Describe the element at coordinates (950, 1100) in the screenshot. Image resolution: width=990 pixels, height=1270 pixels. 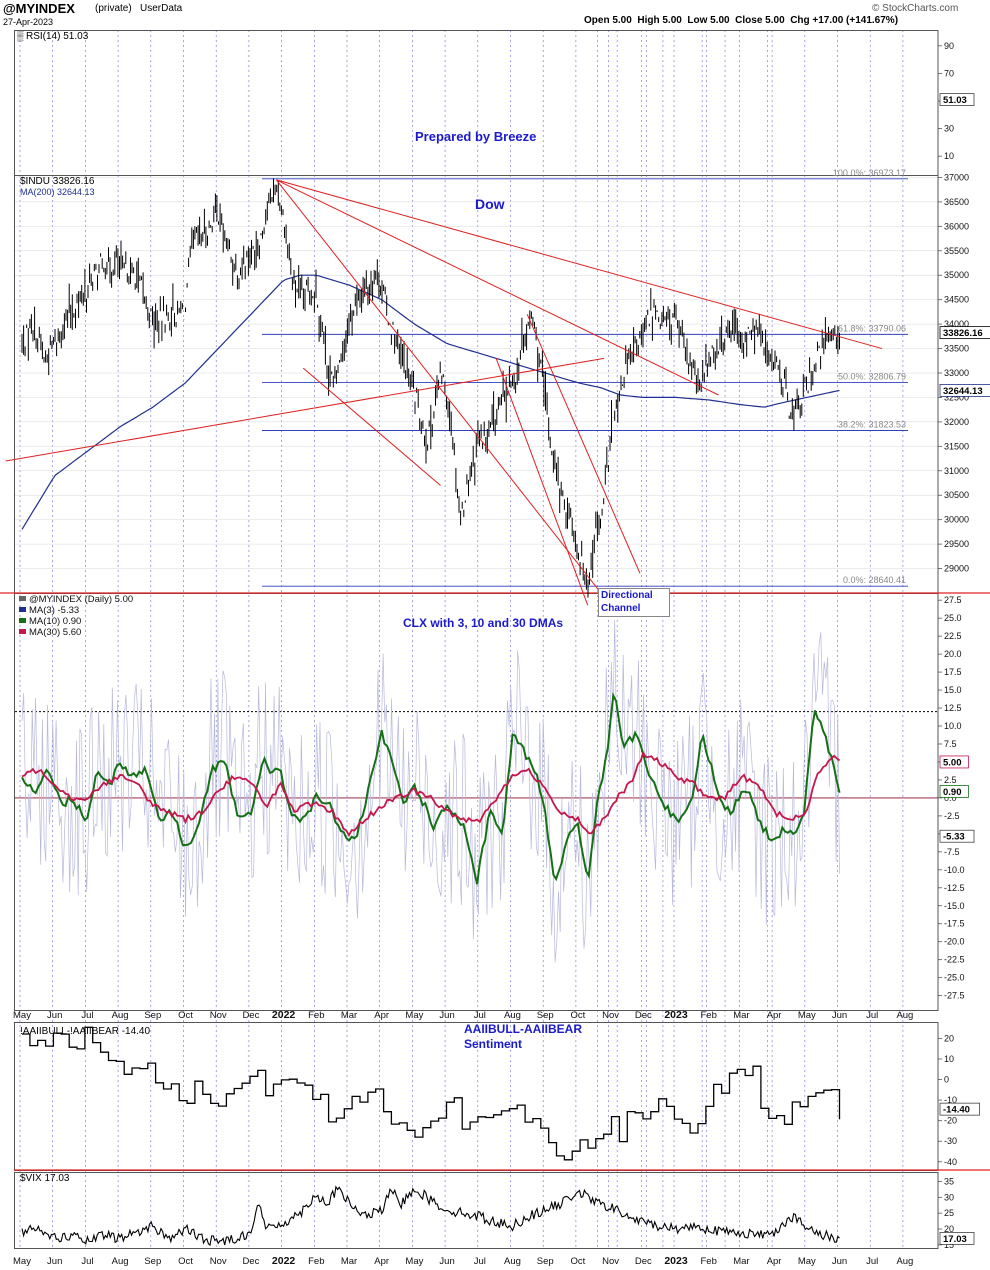
I see `aaii-tick-label: -10` at that location.